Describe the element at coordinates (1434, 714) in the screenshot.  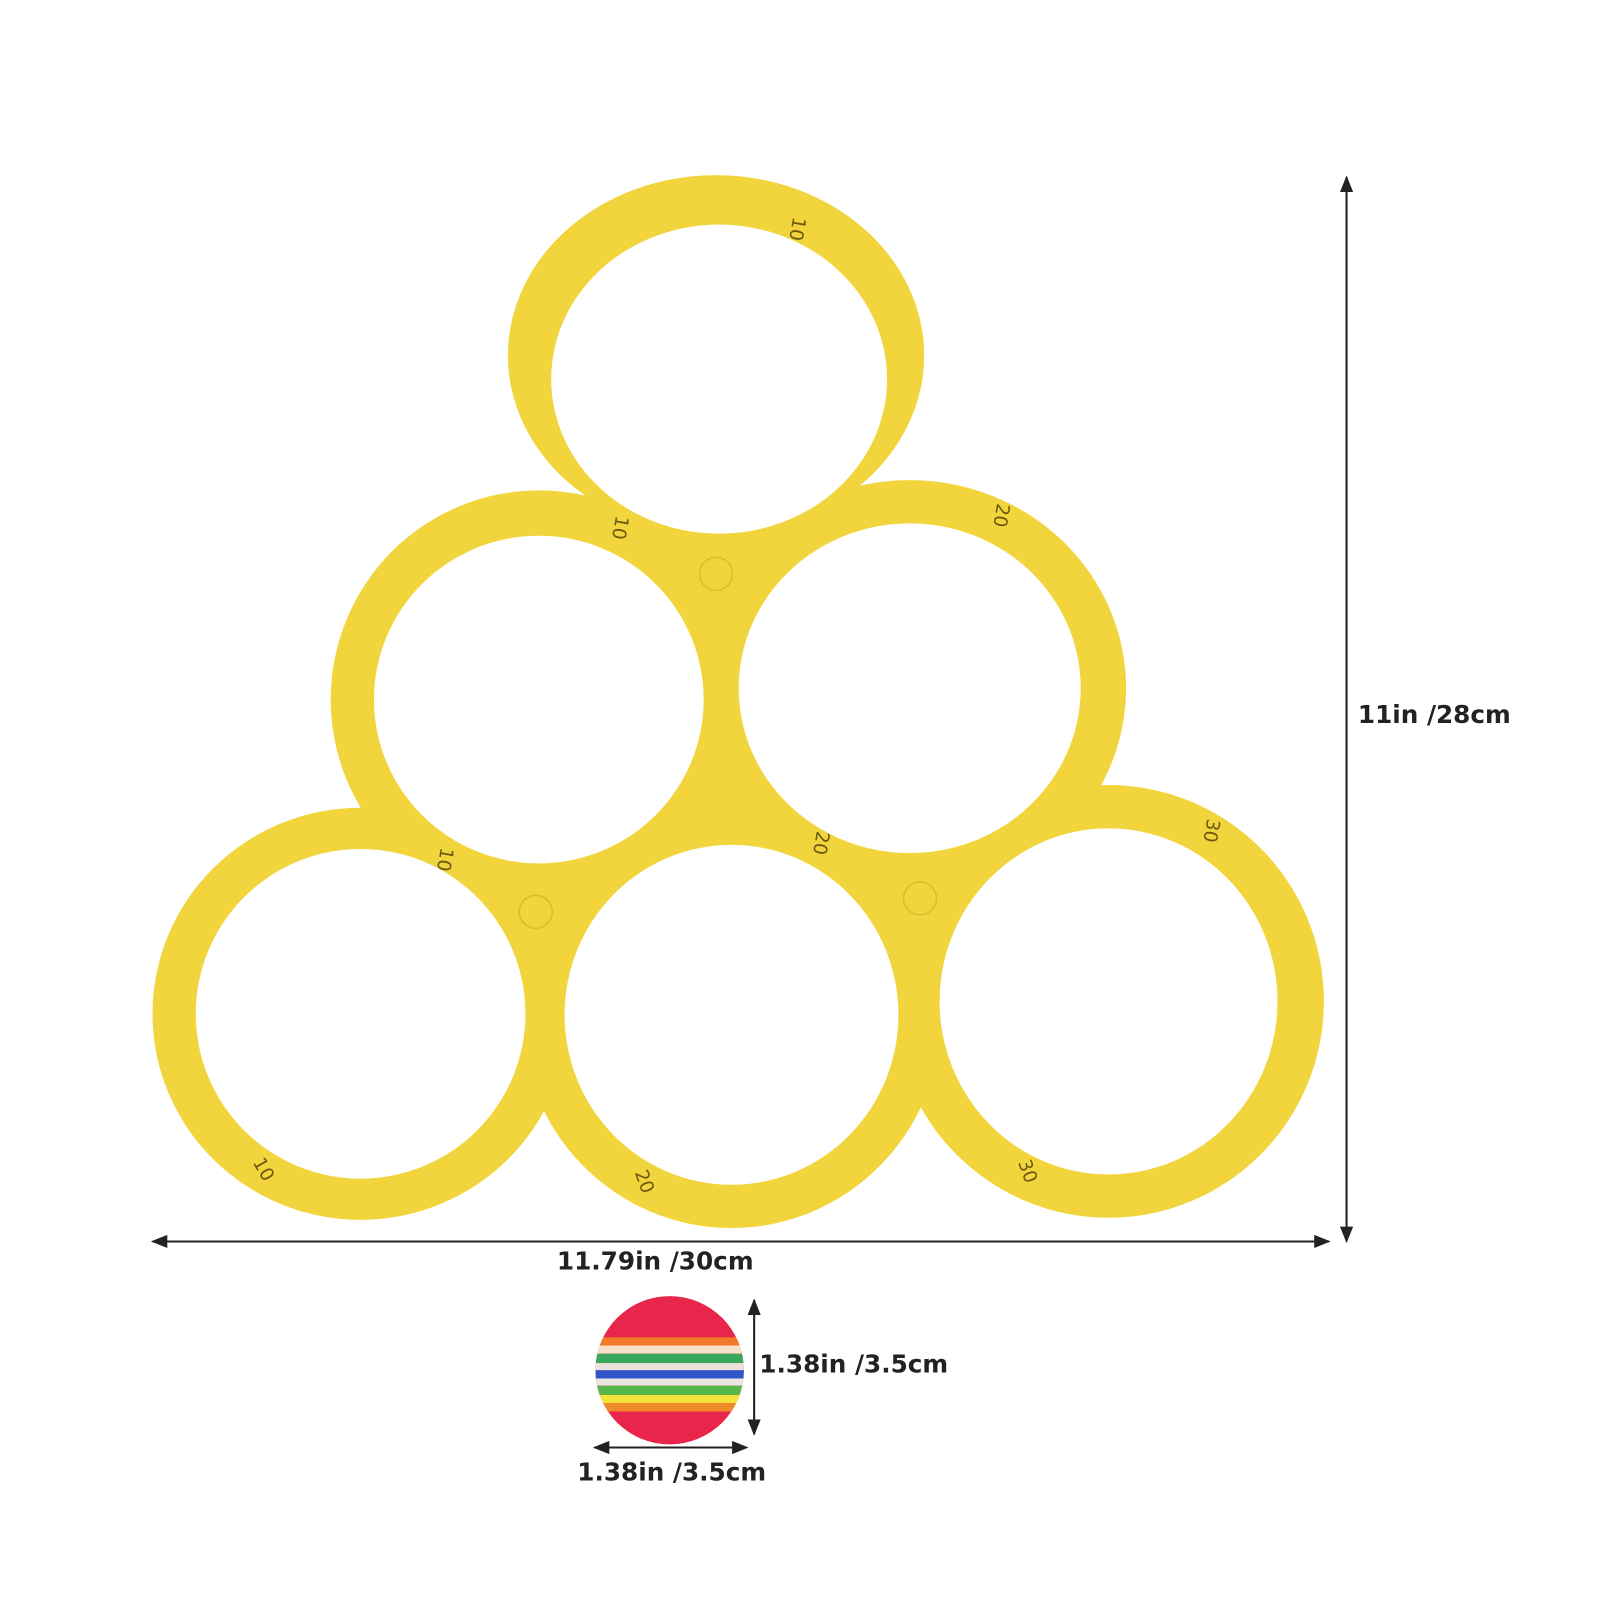
I see `height-label: 11in /28cm` at that location.